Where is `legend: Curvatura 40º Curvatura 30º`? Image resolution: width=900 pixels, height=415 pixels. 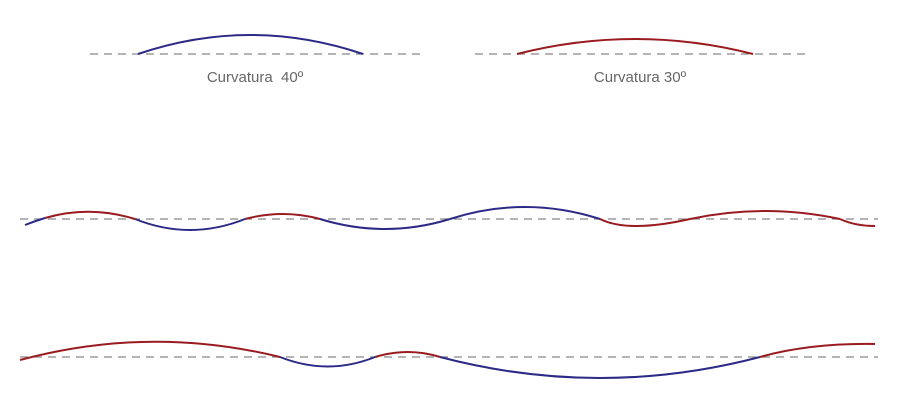
legend: Curvatura 40º Curvatura 30º is located at coordinates (447, 60).